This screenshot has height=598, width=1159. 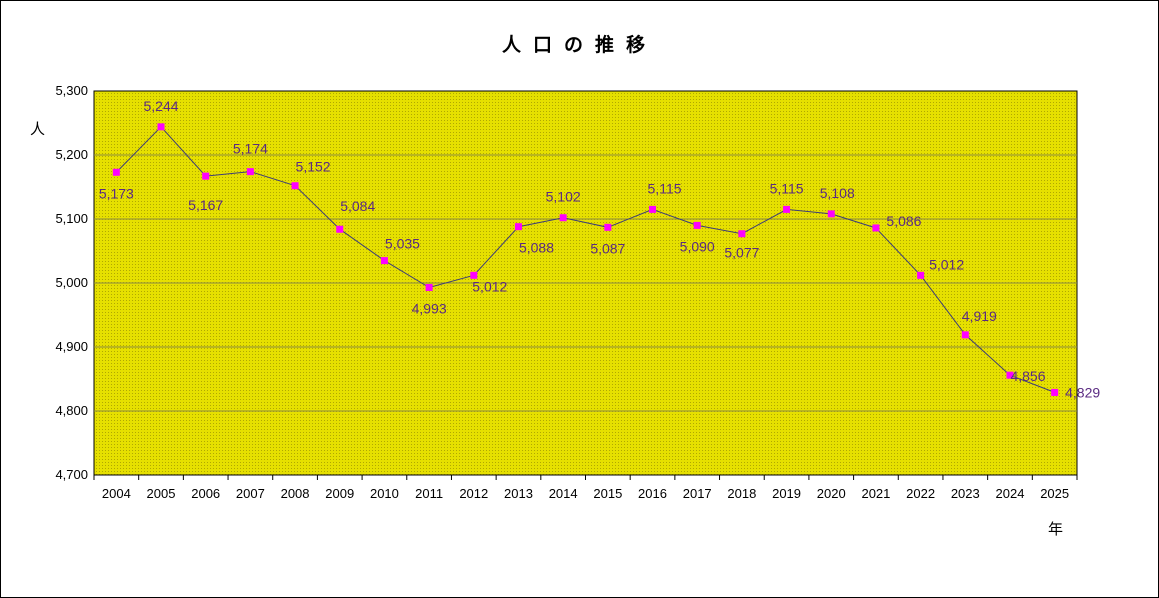 What do you see at coordinates (474, 275) in the screenshot?
I see `data-point-2012` at bounding box center [474, 275].